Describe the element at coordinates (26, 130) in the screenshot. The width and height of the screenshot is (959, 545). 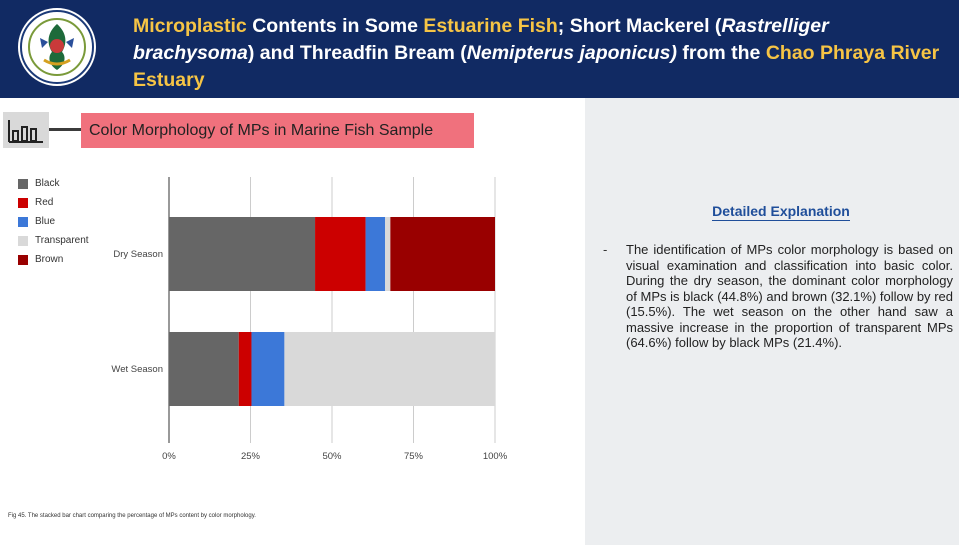
I see `bar-chart-icon` at that location.